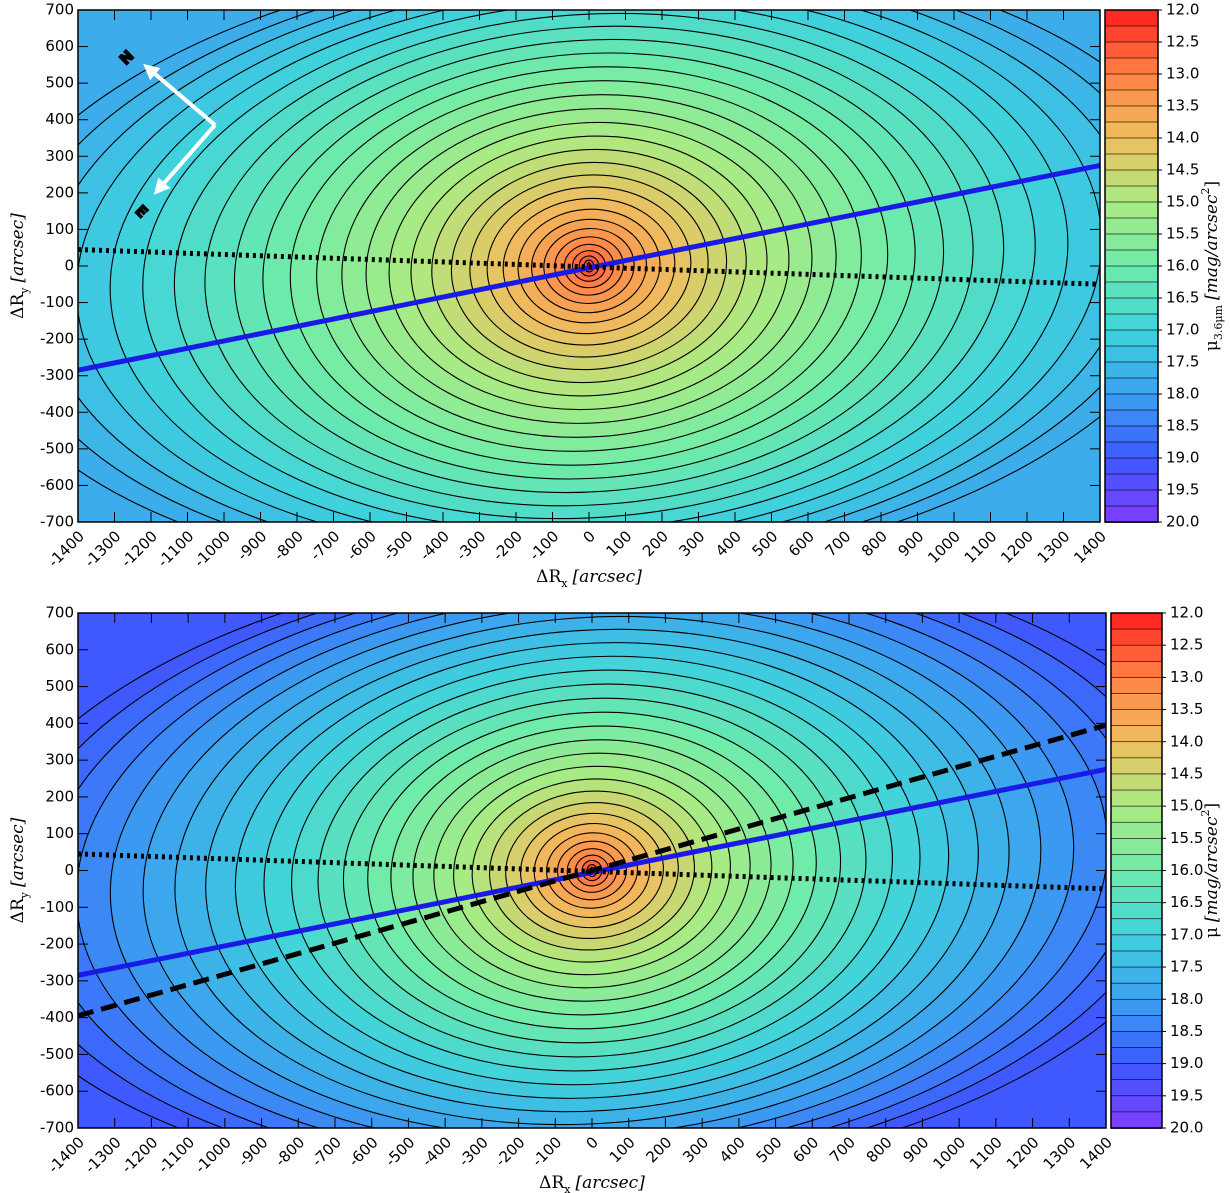  I want to click on colorbar-tick-label: 20.0, so click(1186, 1128).